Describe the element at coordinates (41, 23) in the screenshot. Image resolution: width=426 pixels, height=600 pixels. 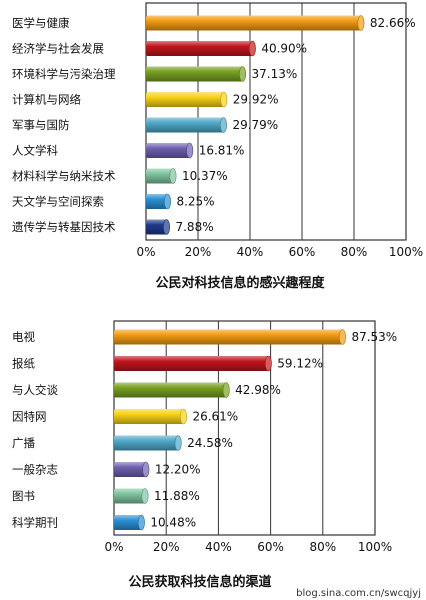
I see `interest-category-label: 医学与健康` at that location.